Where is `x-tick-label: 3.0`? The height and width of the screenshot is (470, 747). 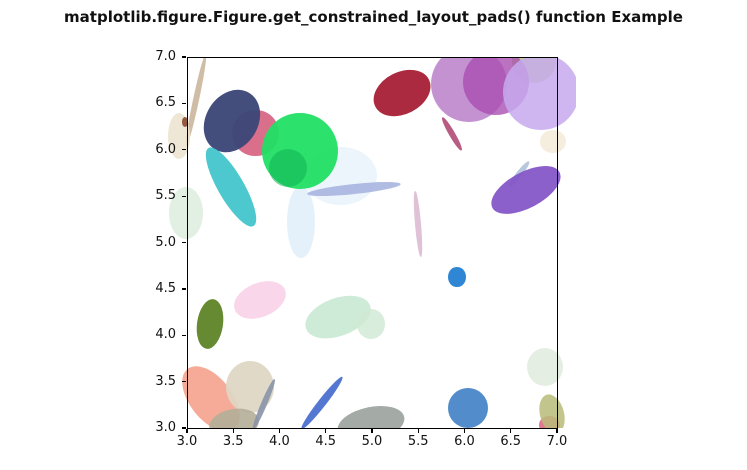 x-tick-label: 3.0 is located at coordinates (187, 441).